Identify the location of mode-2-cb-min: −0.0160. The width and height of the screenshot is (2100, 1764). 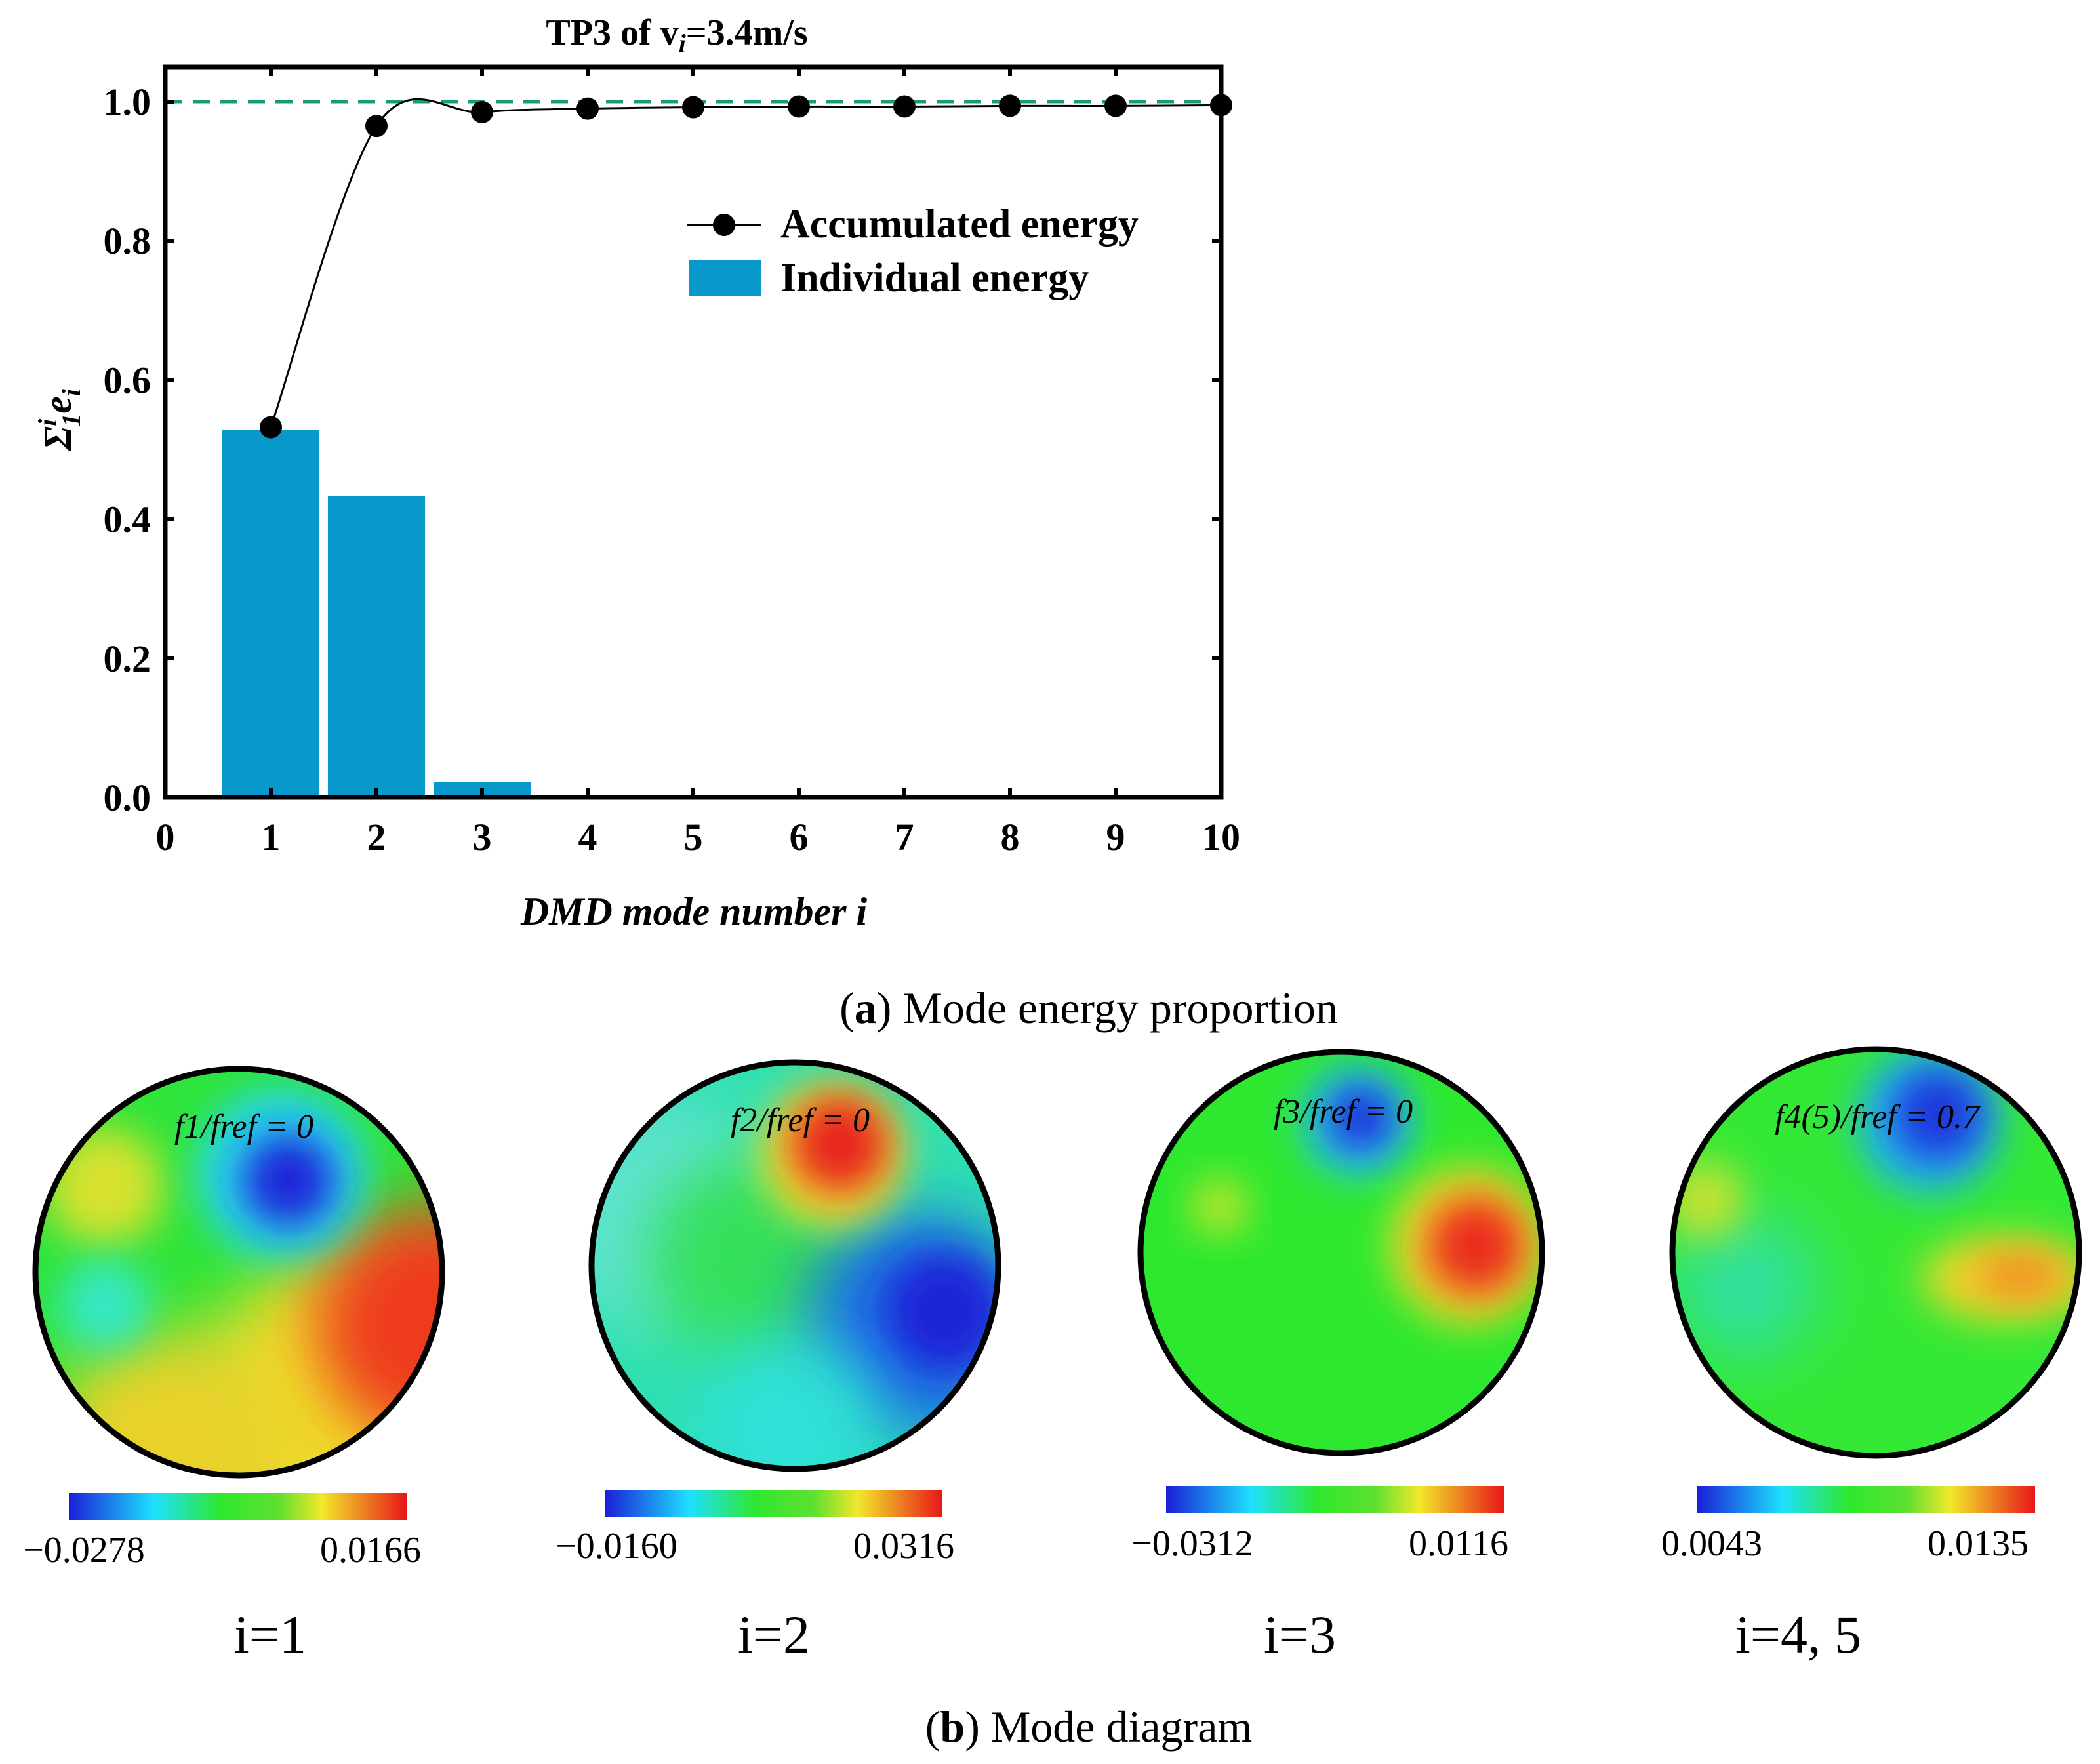
(616, 1547).